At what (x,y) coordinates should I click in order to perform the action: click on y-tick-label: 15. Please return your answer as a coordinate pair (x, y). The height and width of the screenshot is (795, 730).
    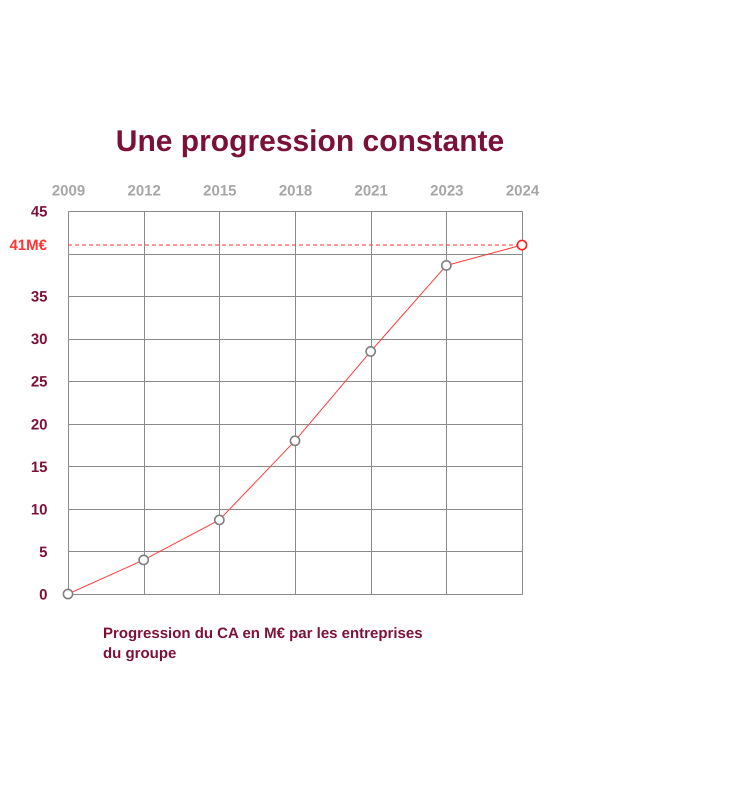
    Looking at the image, I should click on (39, 467).